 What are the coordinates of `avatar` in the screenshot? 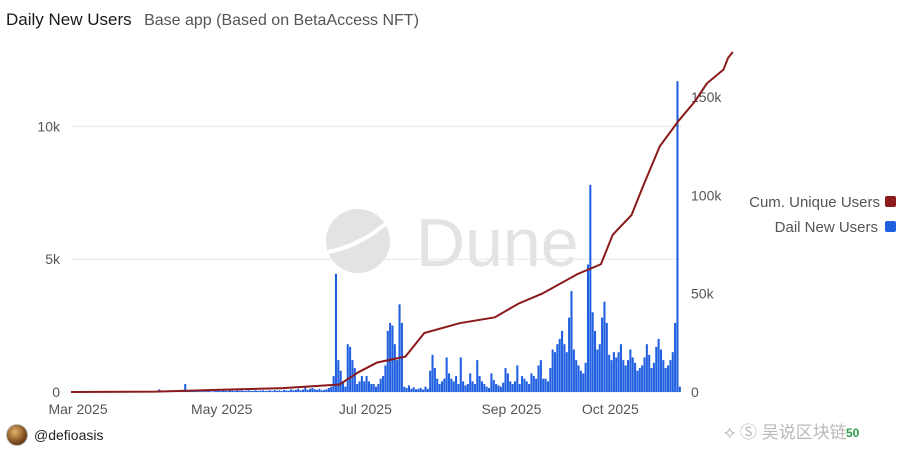 It's located at (17, 435).